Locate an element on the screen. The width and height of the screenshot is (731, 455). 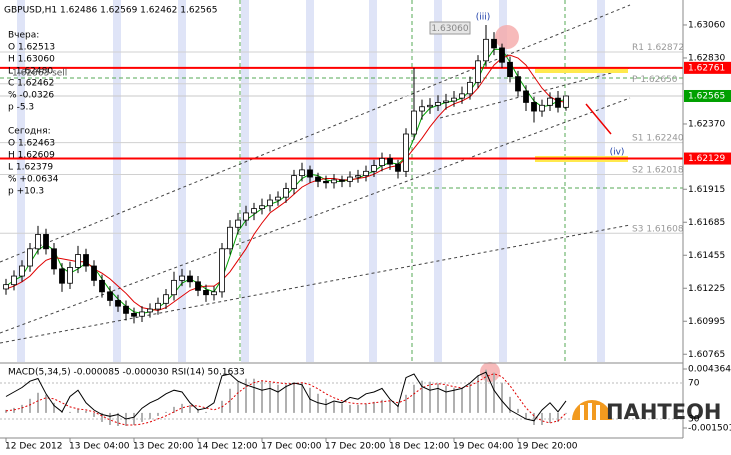
x-tick-label: 14 Dec 12:00 is located at coordinates (227, 447).